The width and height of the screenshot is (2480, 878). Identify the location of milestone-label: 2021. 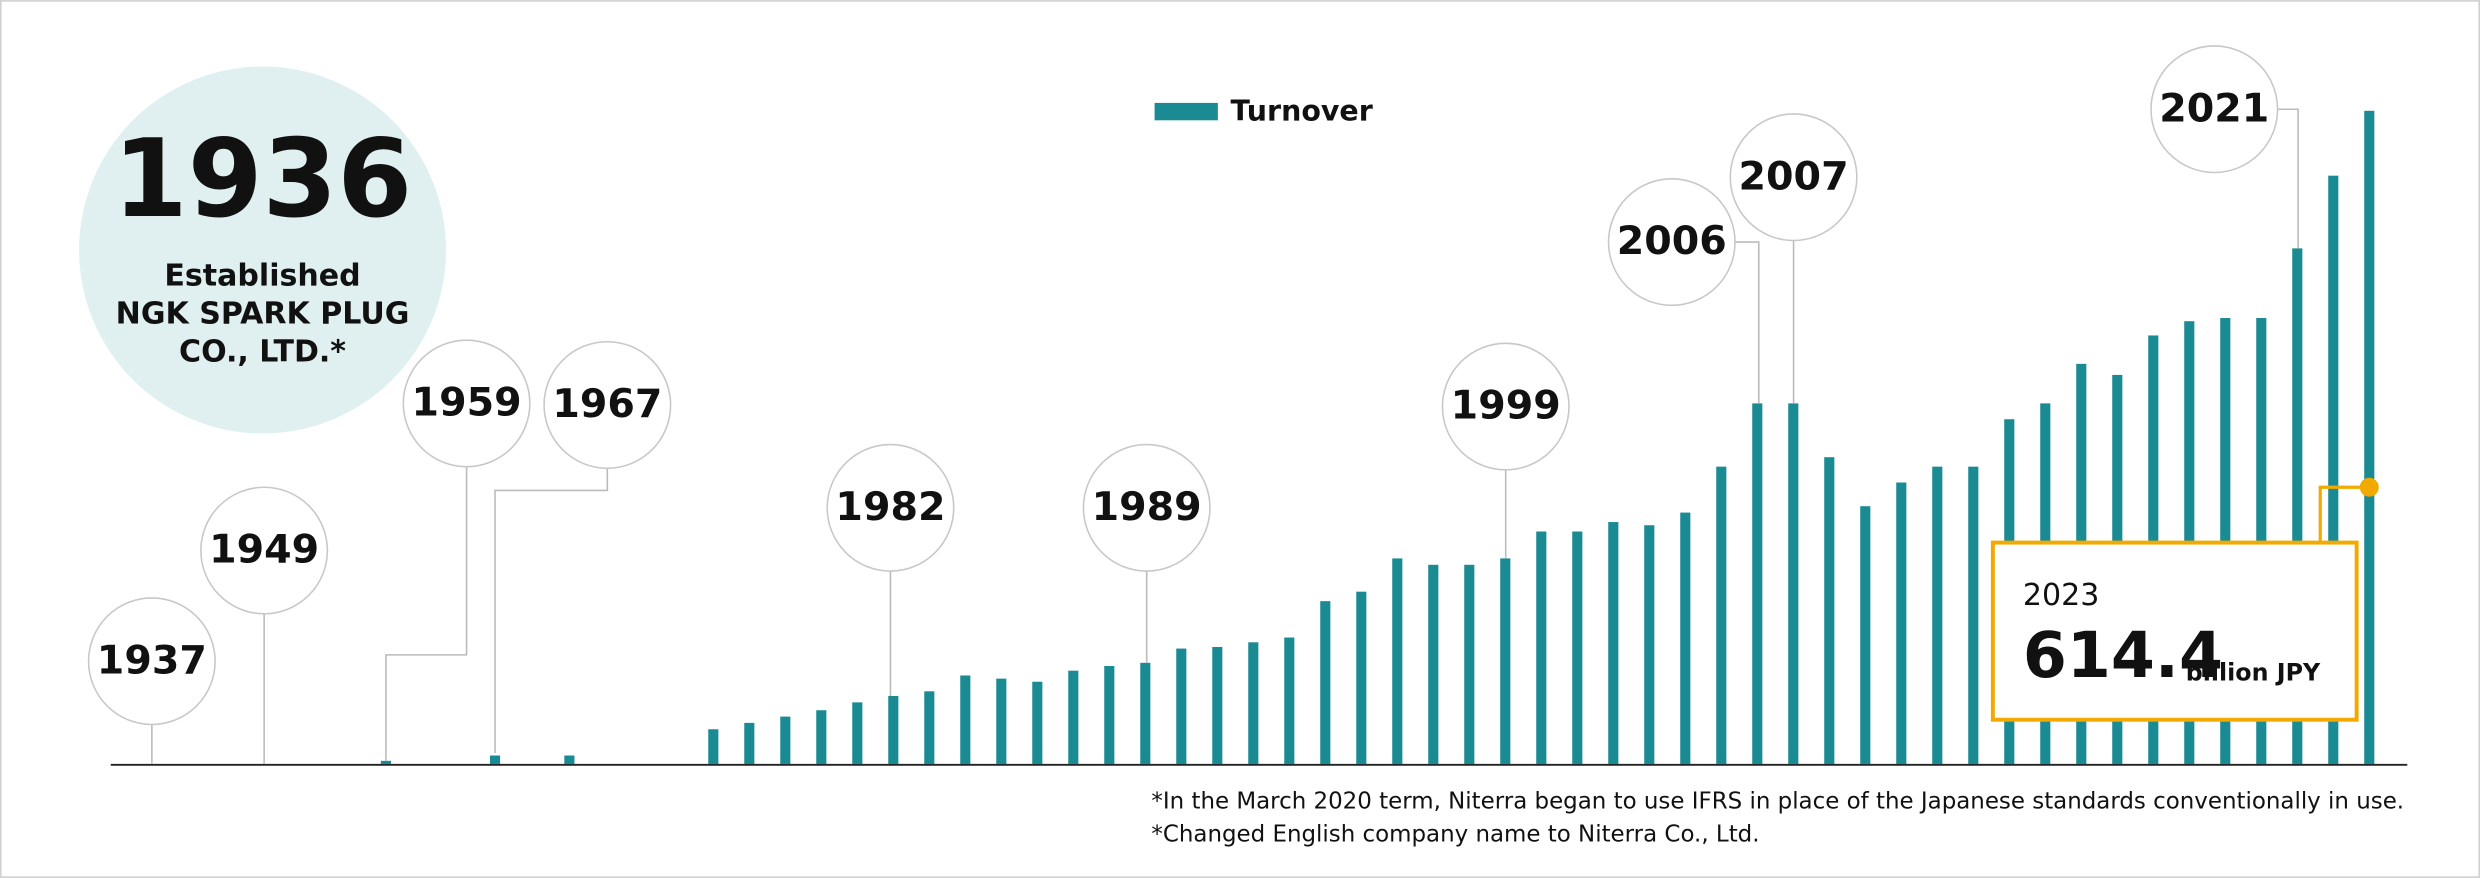
(2214, 108).